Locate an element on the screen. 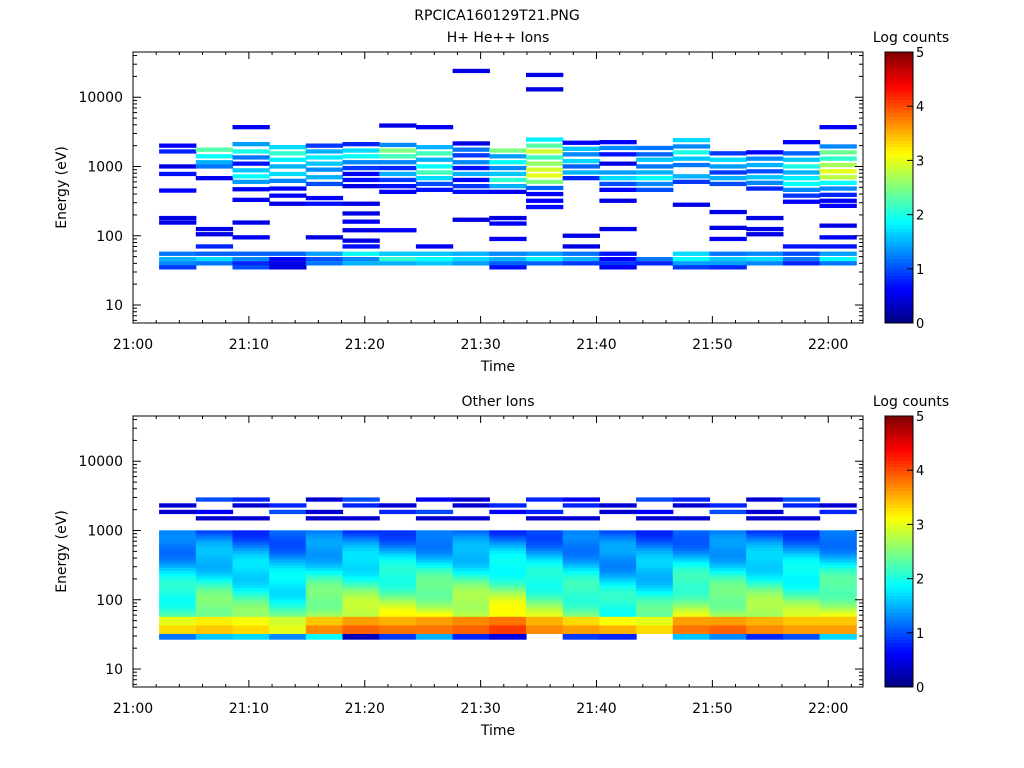  y-tick-label: 10000 is located at coordinates (100, 462).